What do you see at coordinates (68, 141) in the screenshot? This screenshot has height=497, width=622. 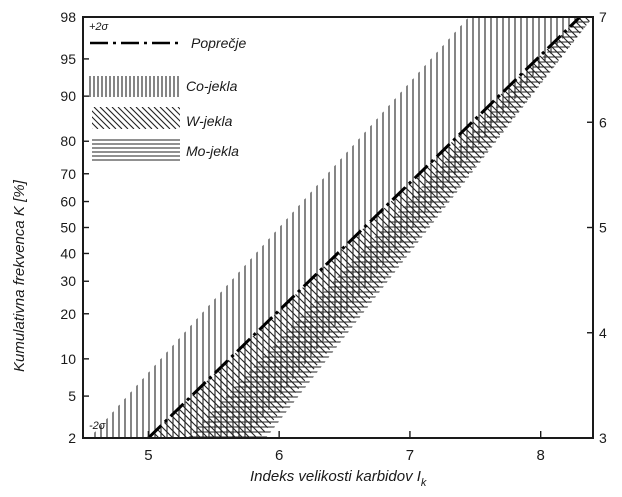 I see `y-left-tick-label: 80` at bounding box center [68, 141].